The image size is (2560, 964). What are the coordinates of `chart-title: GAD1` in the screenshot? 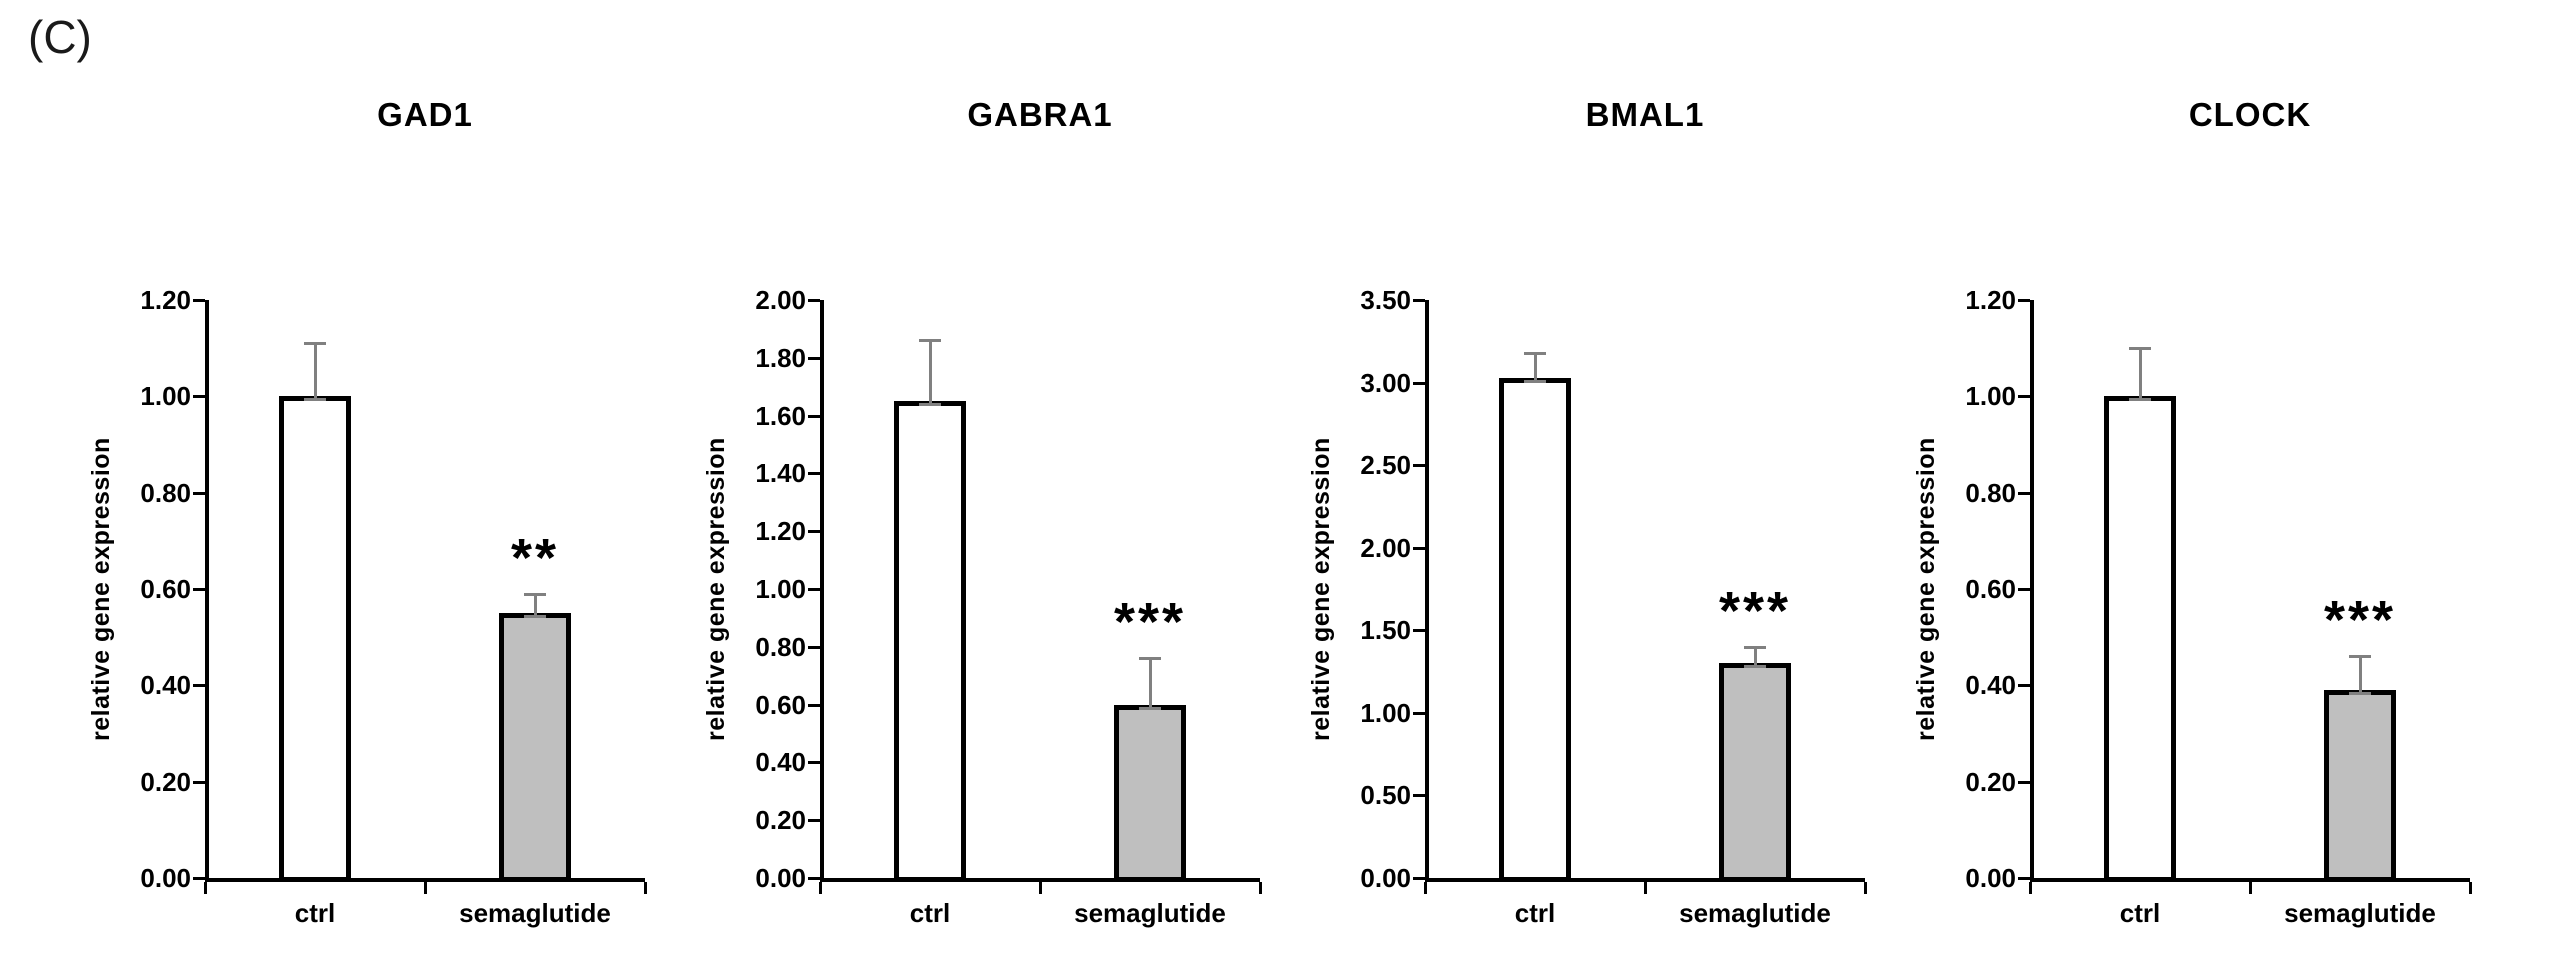 It's located at (425, 114).